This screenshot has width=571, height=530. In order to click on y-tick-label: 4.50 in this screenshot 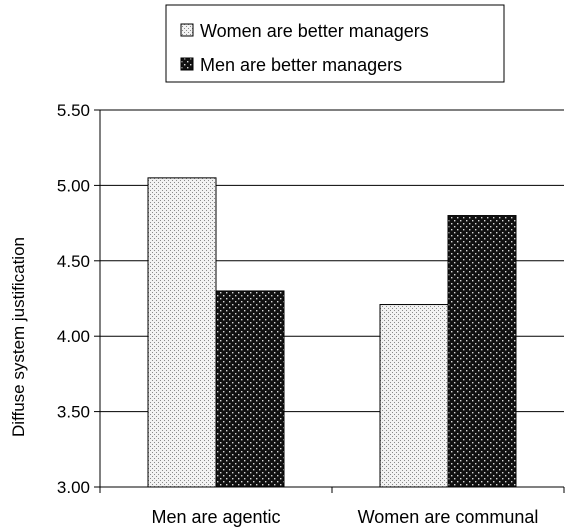, I will do `click(73, 261)`.